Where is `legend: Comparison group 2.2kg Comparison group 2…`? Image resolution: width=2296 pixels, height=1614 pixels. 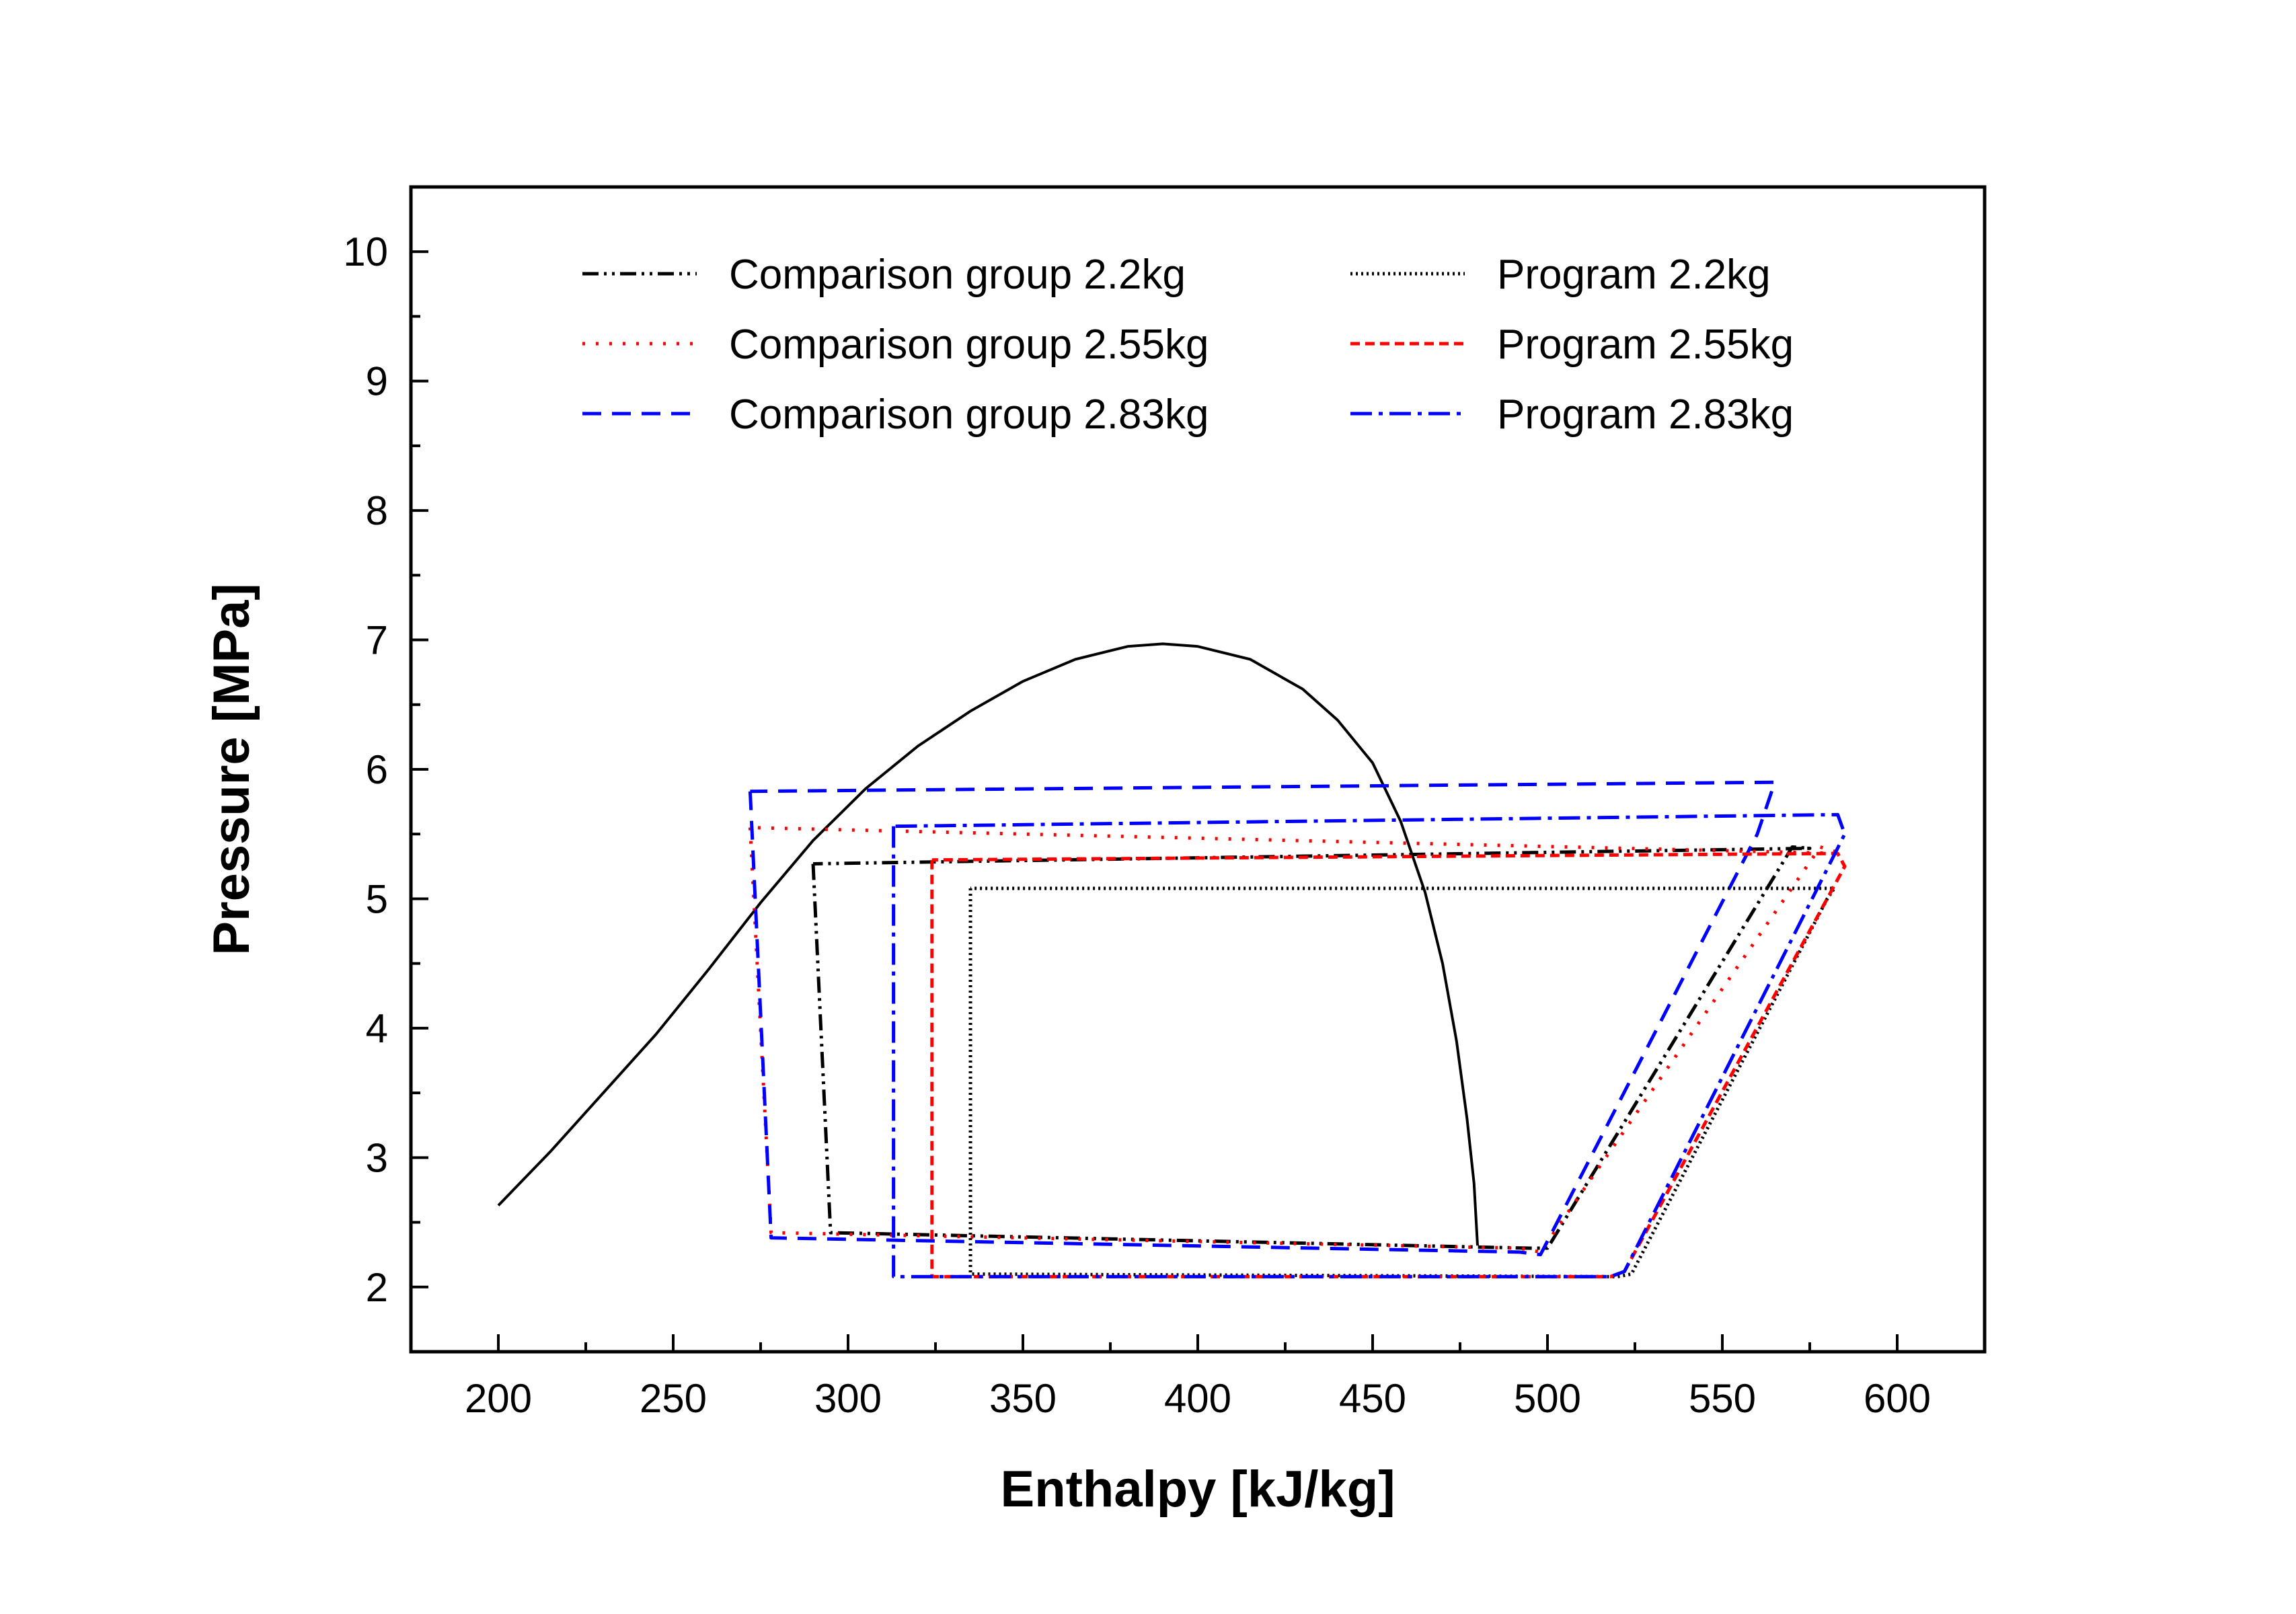
legend: Comparison group 2.2kg Comparison group 2… is located at coordinates (1188, 345).